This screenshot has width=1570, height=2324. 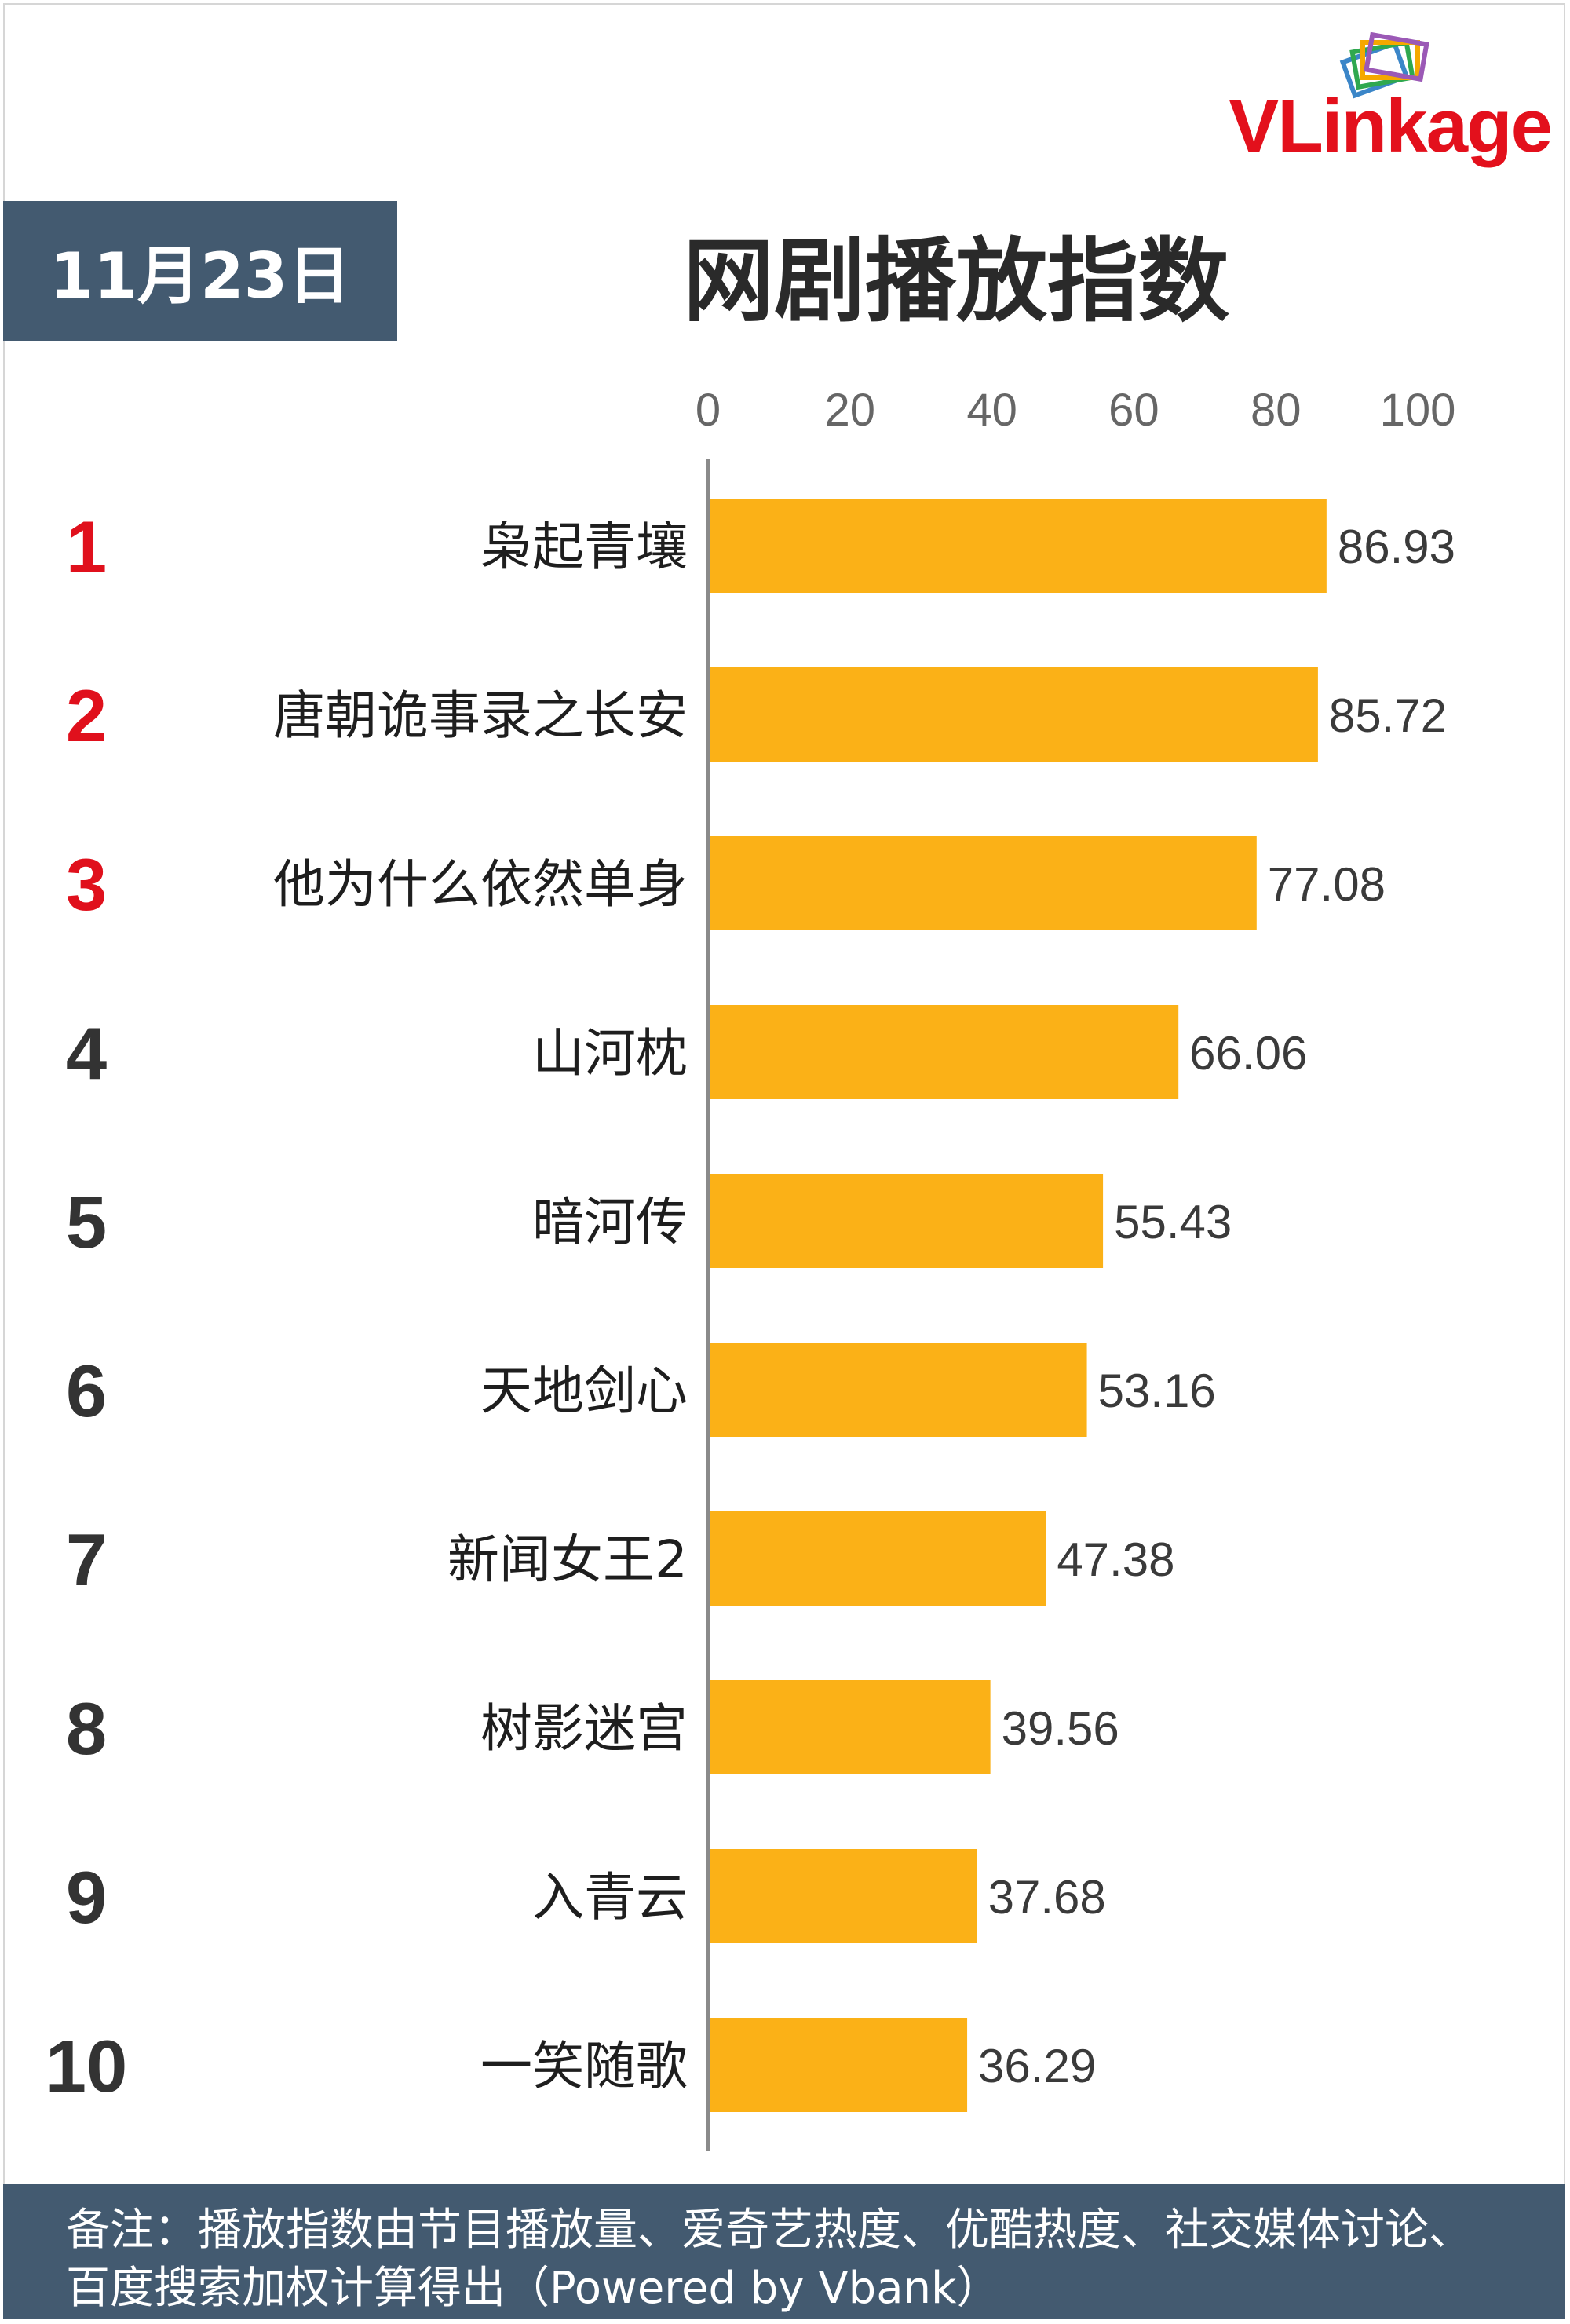 What do you see at coordinates (610, 1897) in the screenshot?
I see `category-label: 入青云` at bounding box center [610, 1897].